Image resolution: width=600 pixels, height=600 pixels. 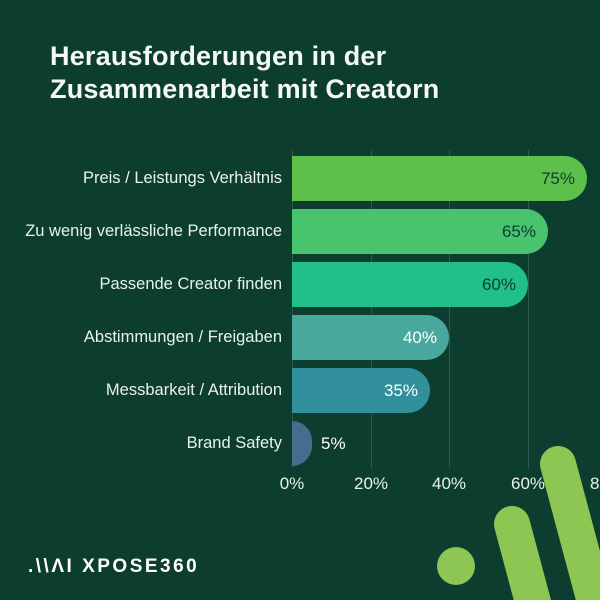 What do you see at coordinates (333, 443) in the screenshot?
I see `value-label: 5%` at bounding box center [333, 443].